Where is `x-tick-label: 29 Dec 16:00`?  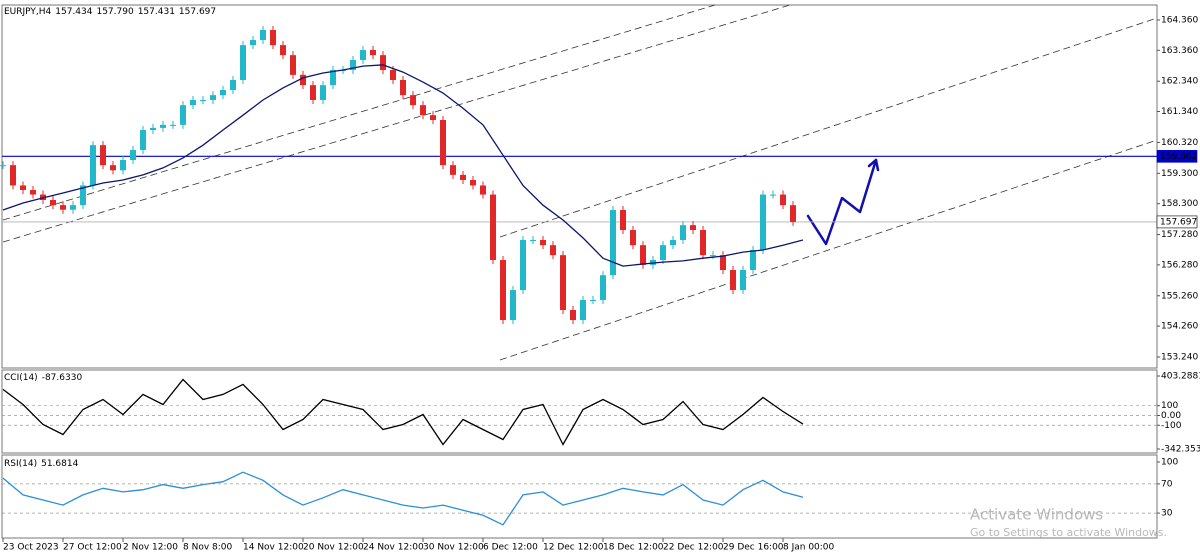
x-tick-label: 29 Dec 16:00 is located at coordinates (753, 548).